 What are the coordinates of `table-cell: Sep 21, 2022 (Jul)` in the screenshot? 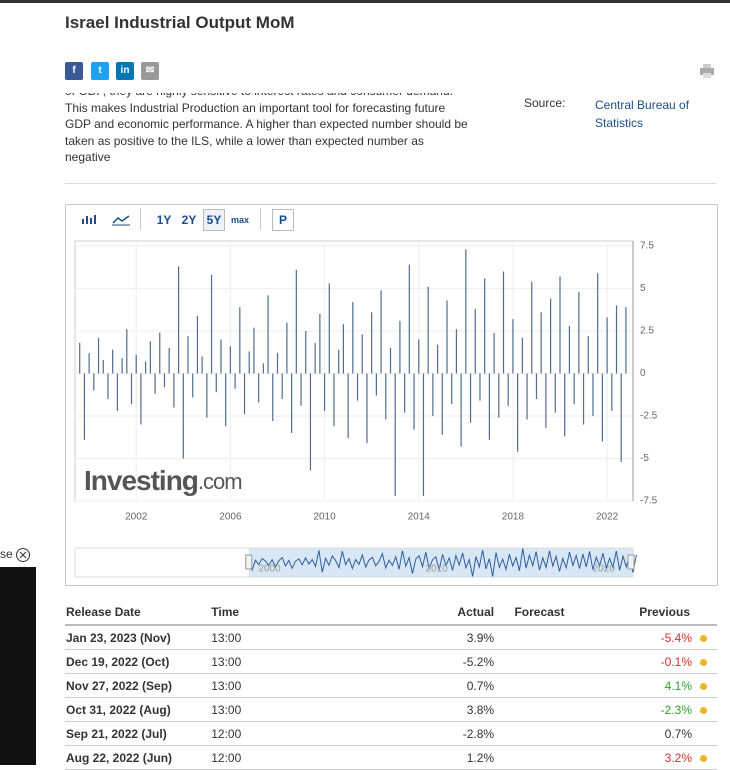 It's located at (138, 733).